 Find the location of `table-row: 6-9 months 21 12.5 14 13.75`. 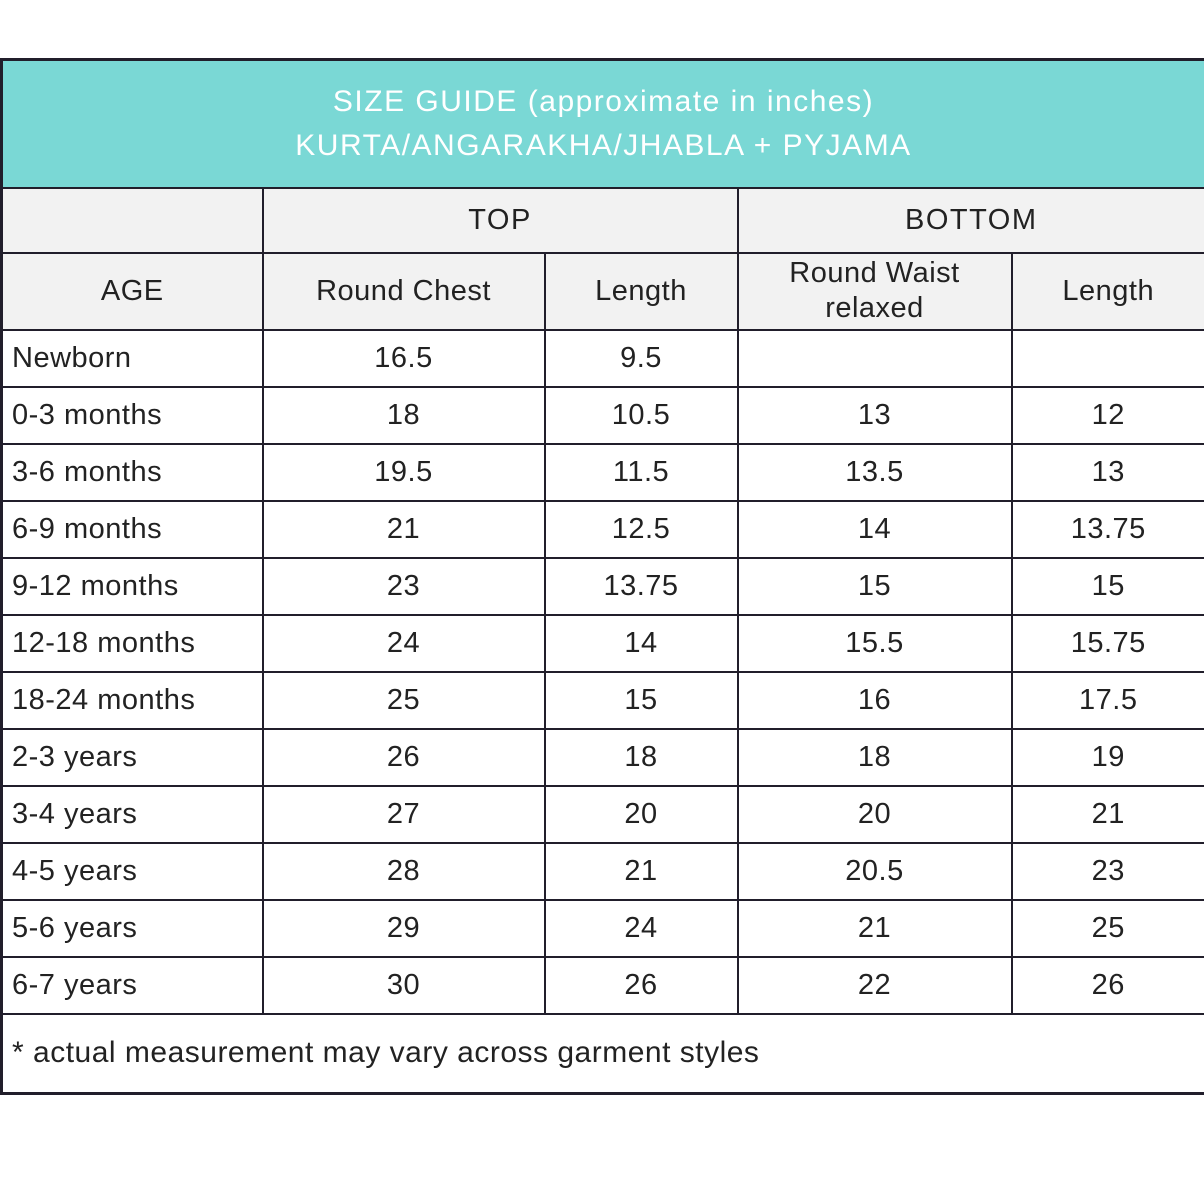

table-row: 6-9 months 21 12.5 14 13.75 is located at coordinates (602, 529).